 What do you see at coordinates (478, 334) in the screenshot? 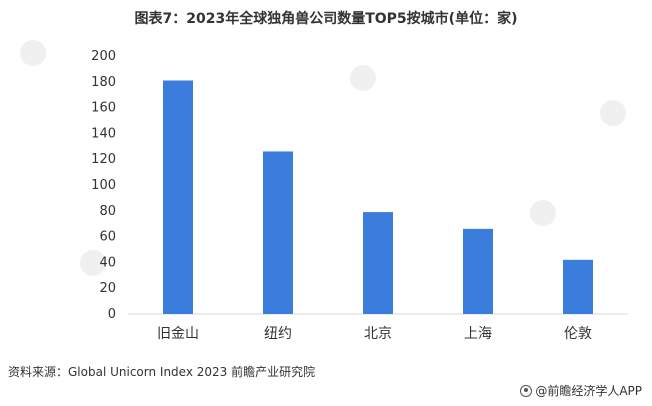
I see `x-tick-label: 上海` at bounding box center [478, 334].